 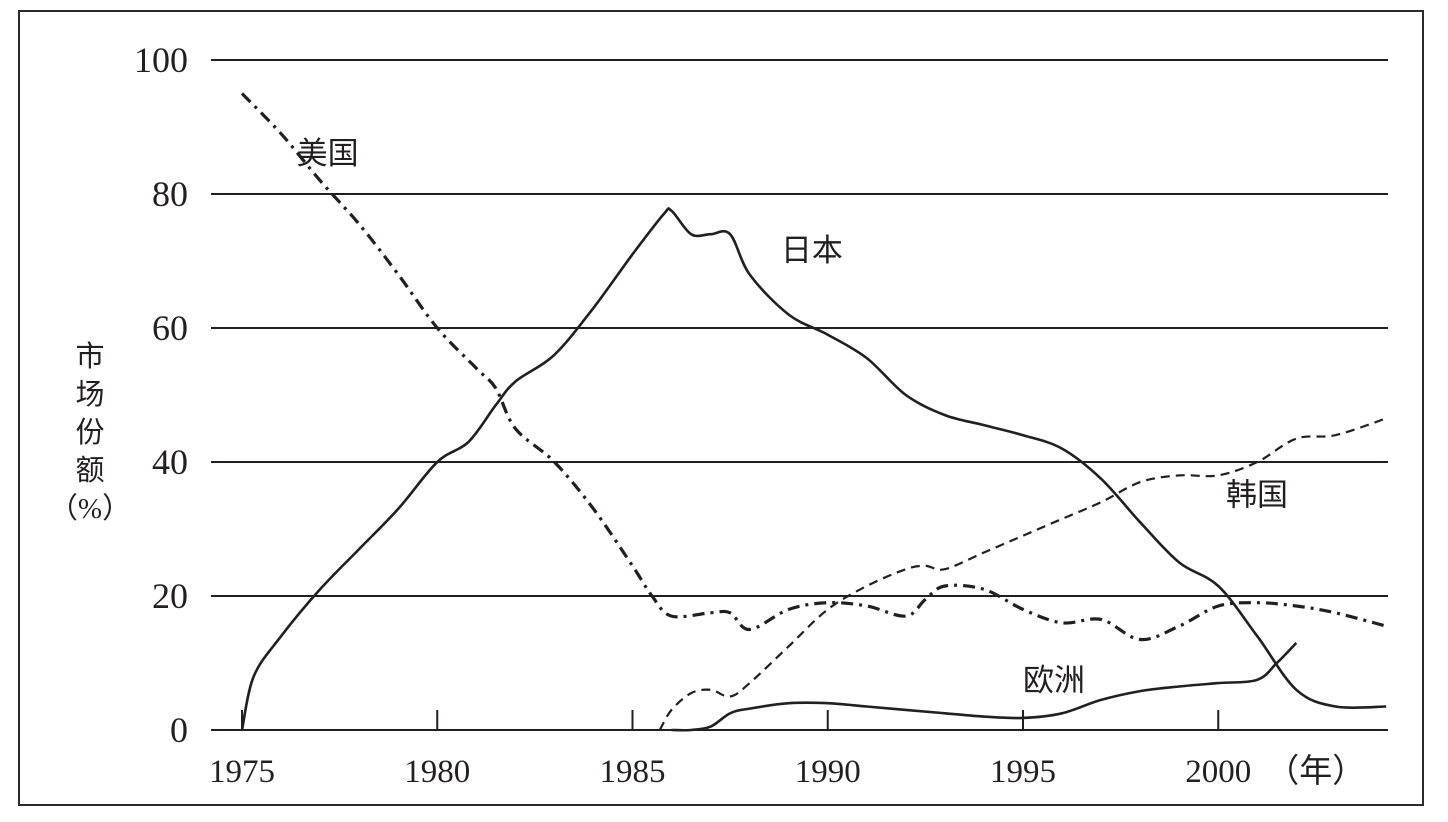 What do you see at coordinates (242, 772) in the screenshot?
I see `x-tick-label-1975: 1975` at bounding box center [242, 772].